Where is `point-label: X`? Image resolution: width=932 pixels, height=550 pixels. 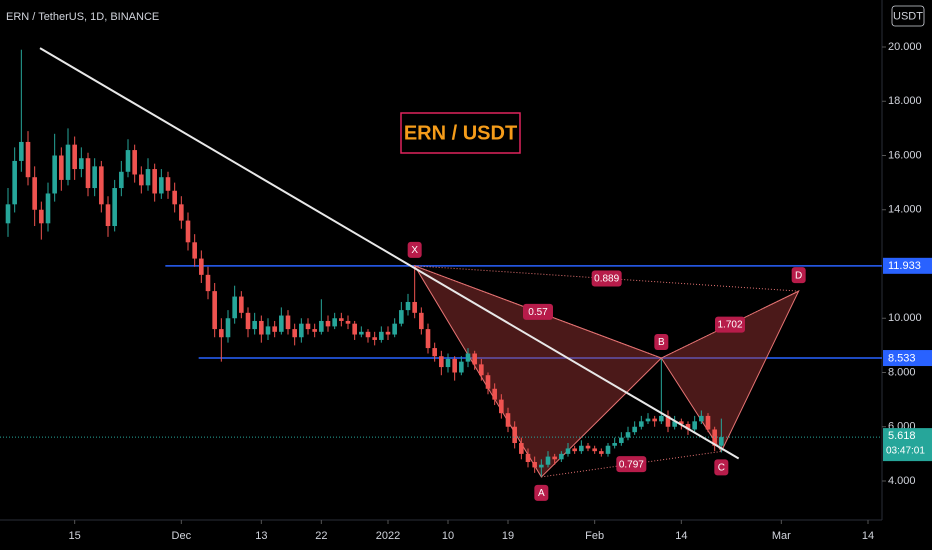 point-label: X is located at coordinates (414, 250).